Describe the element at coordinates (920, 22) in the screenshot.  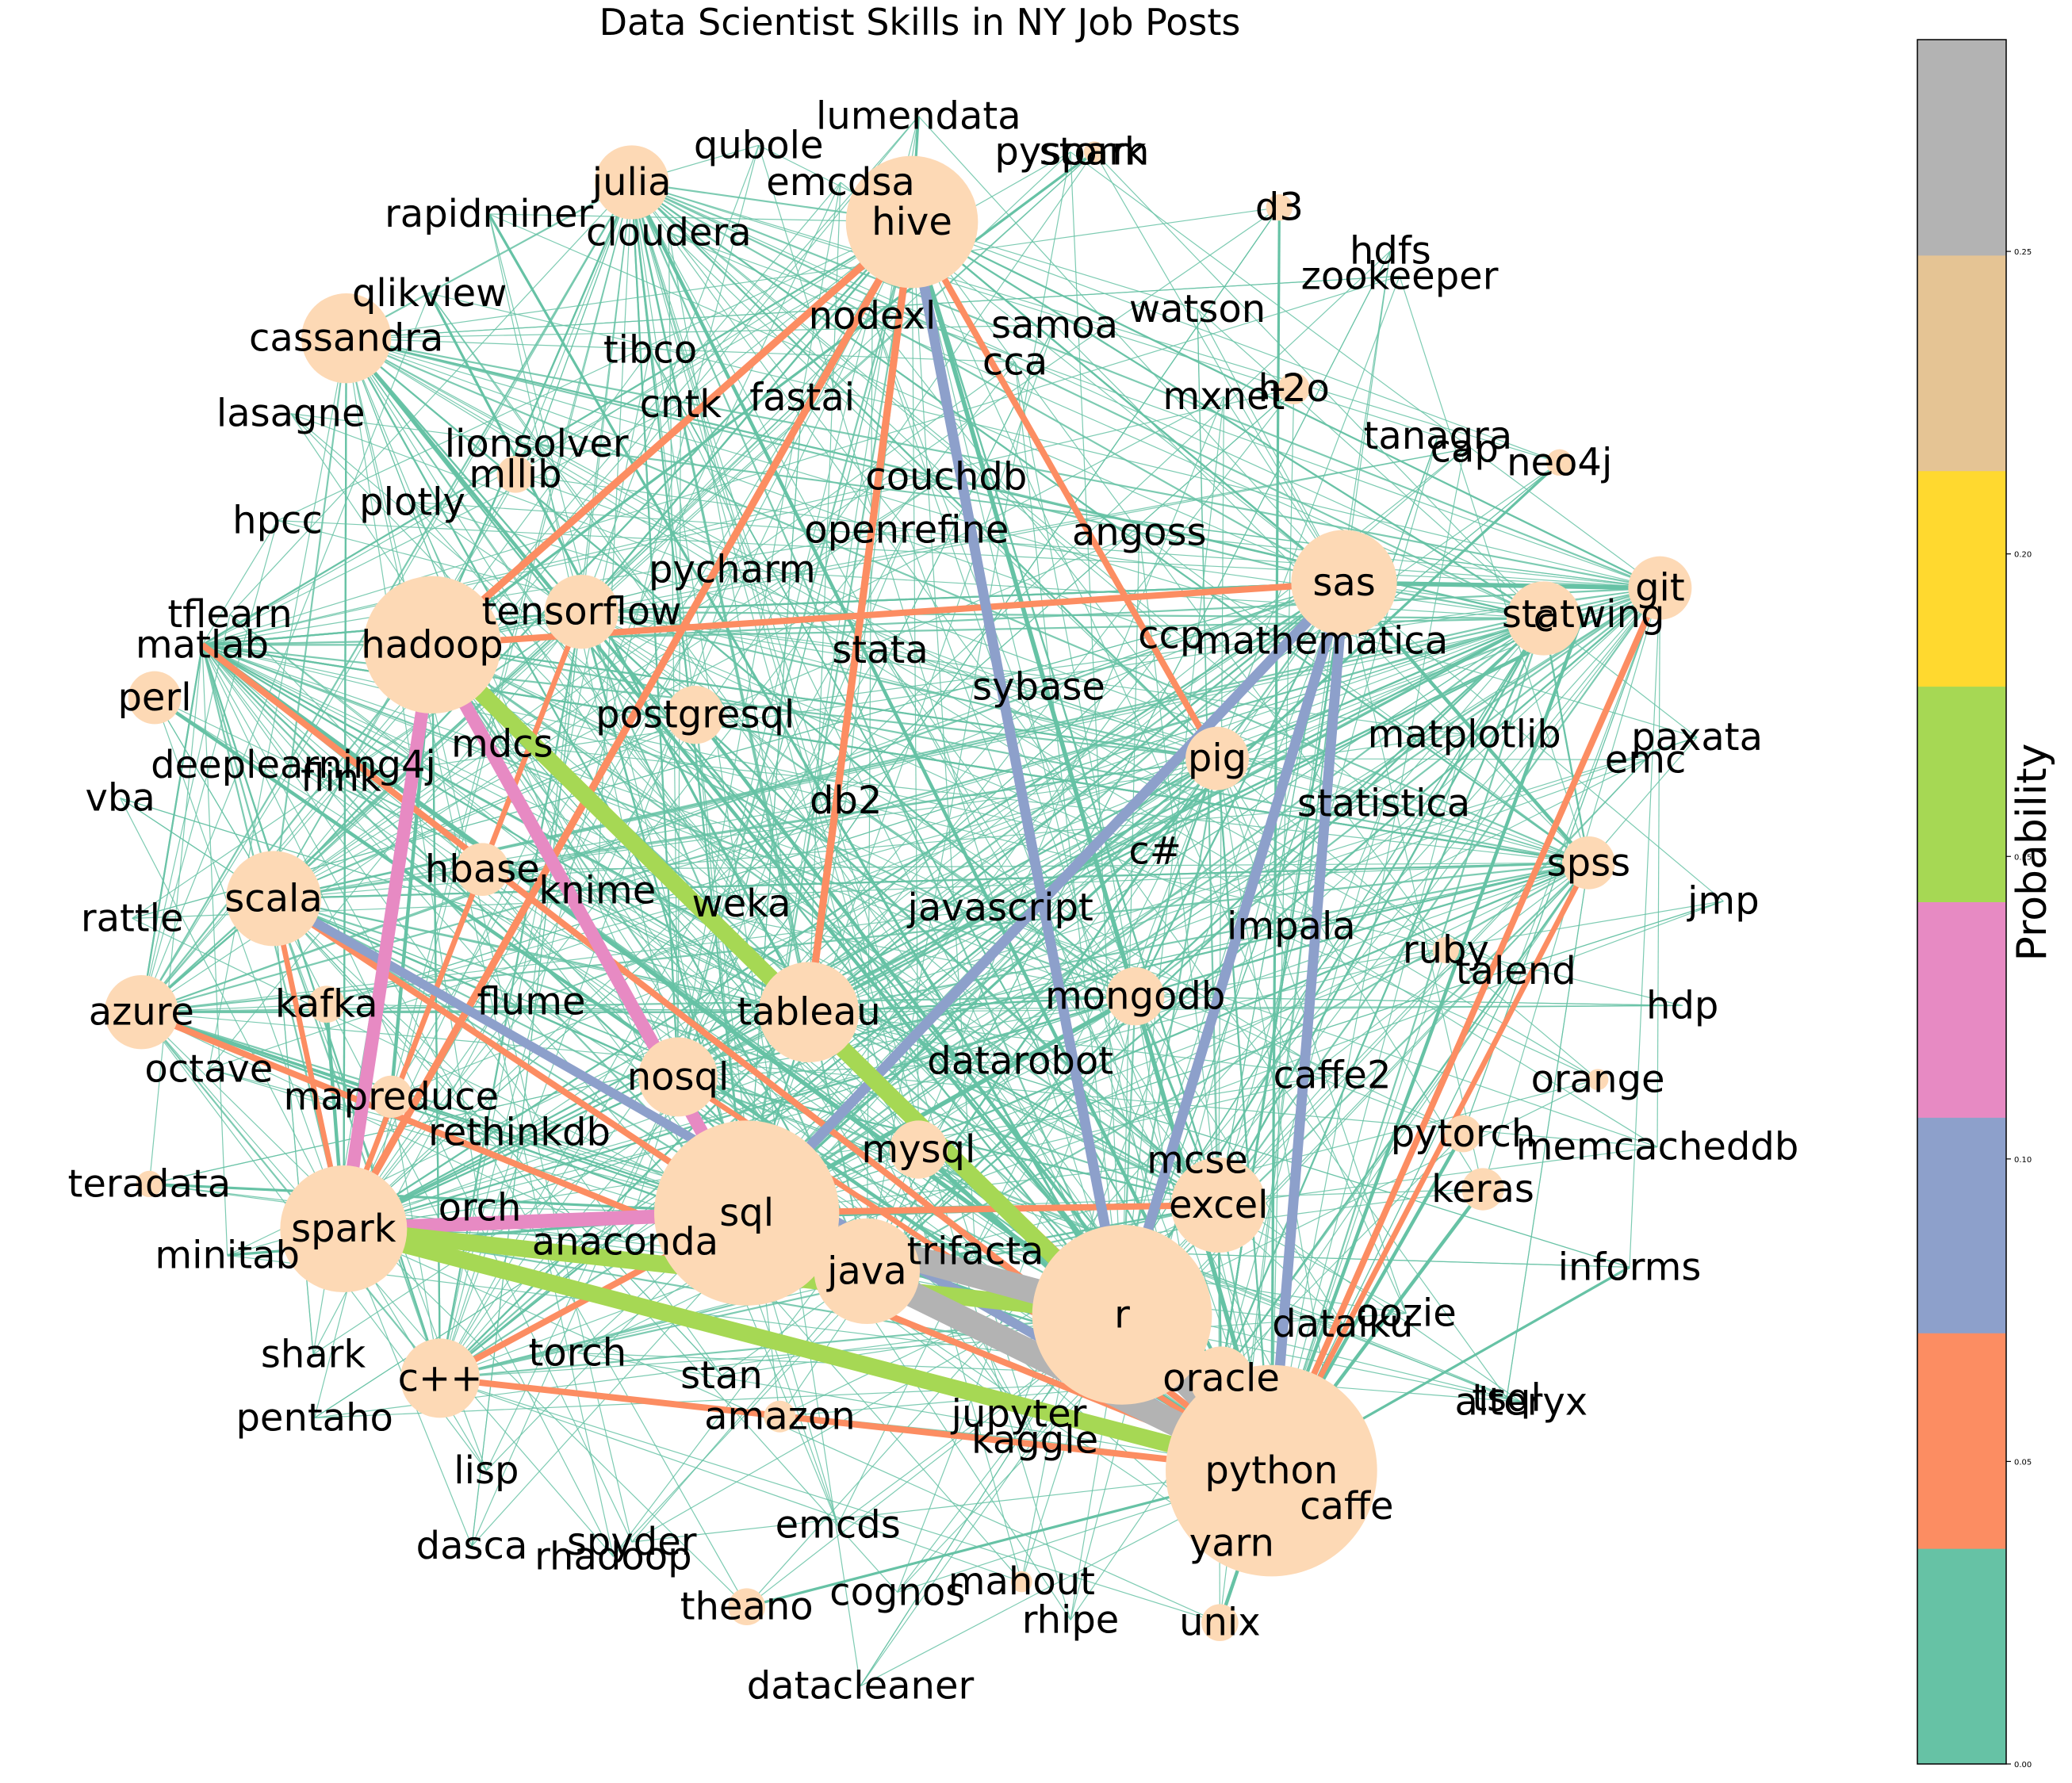
I see `chart-title: Data Scientist Skills in NY Job Posts` at that location.